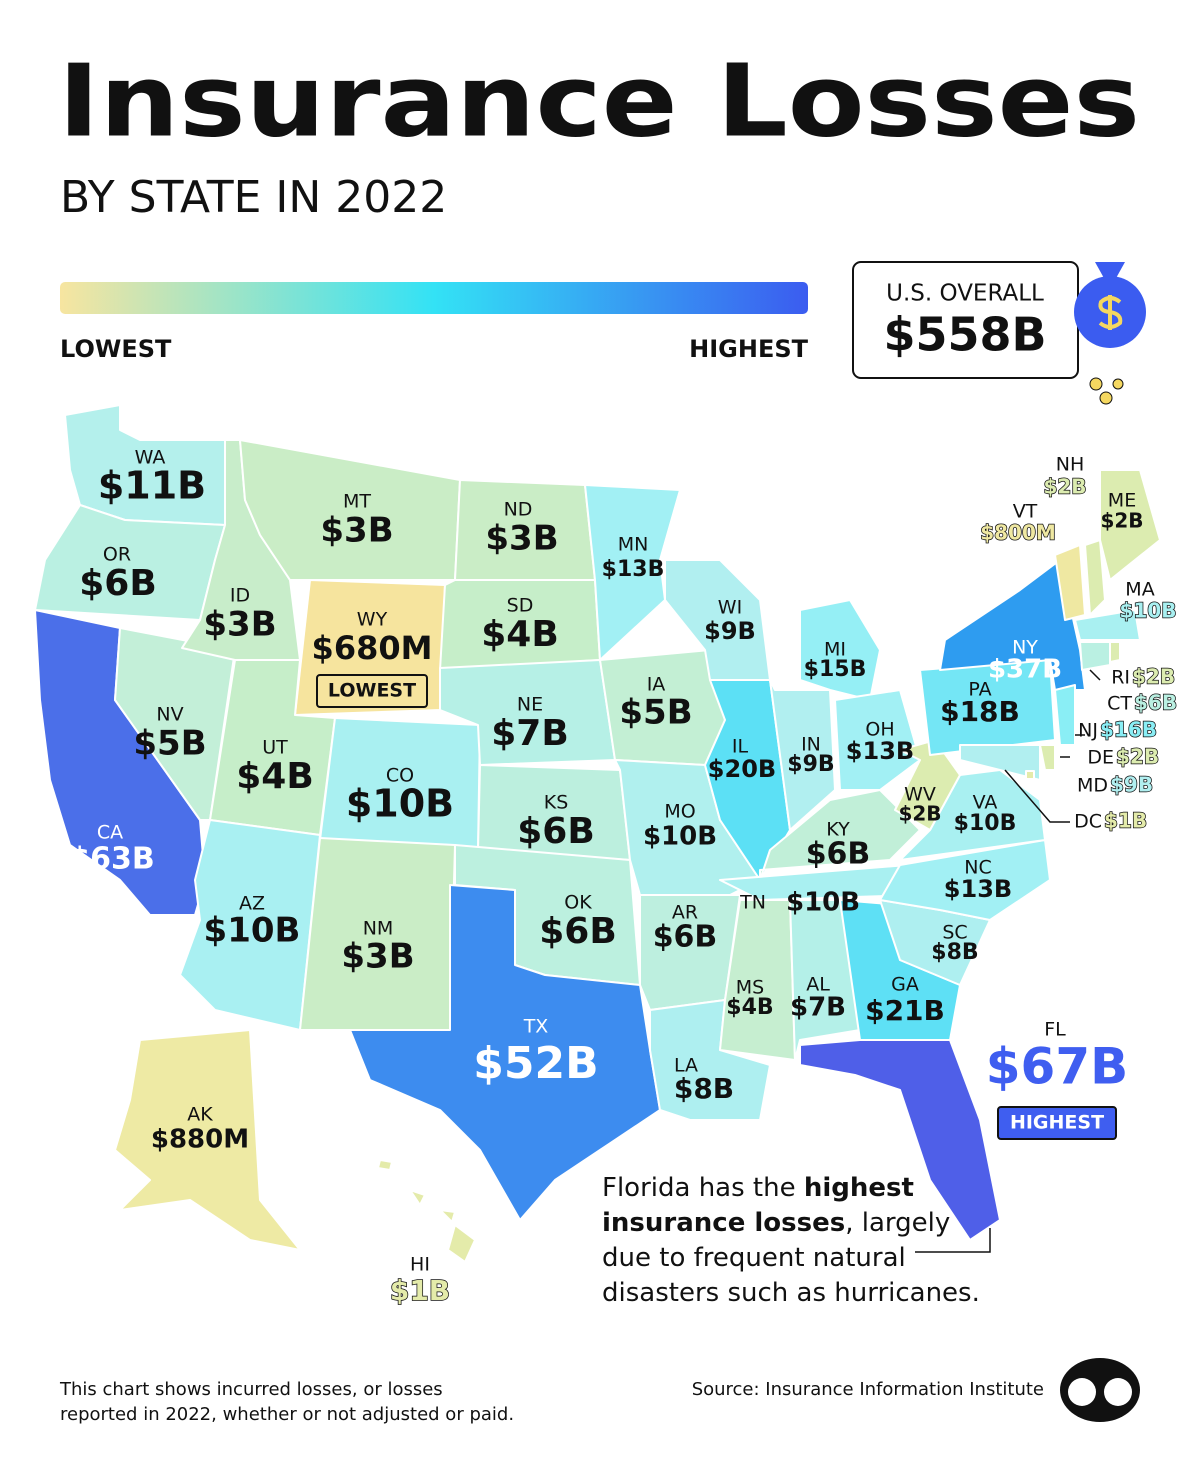 The image size is (1200, 1460). Describe the element at coordinates (980, 711) in the screenshot. I see `state-value: $18B` at that location.